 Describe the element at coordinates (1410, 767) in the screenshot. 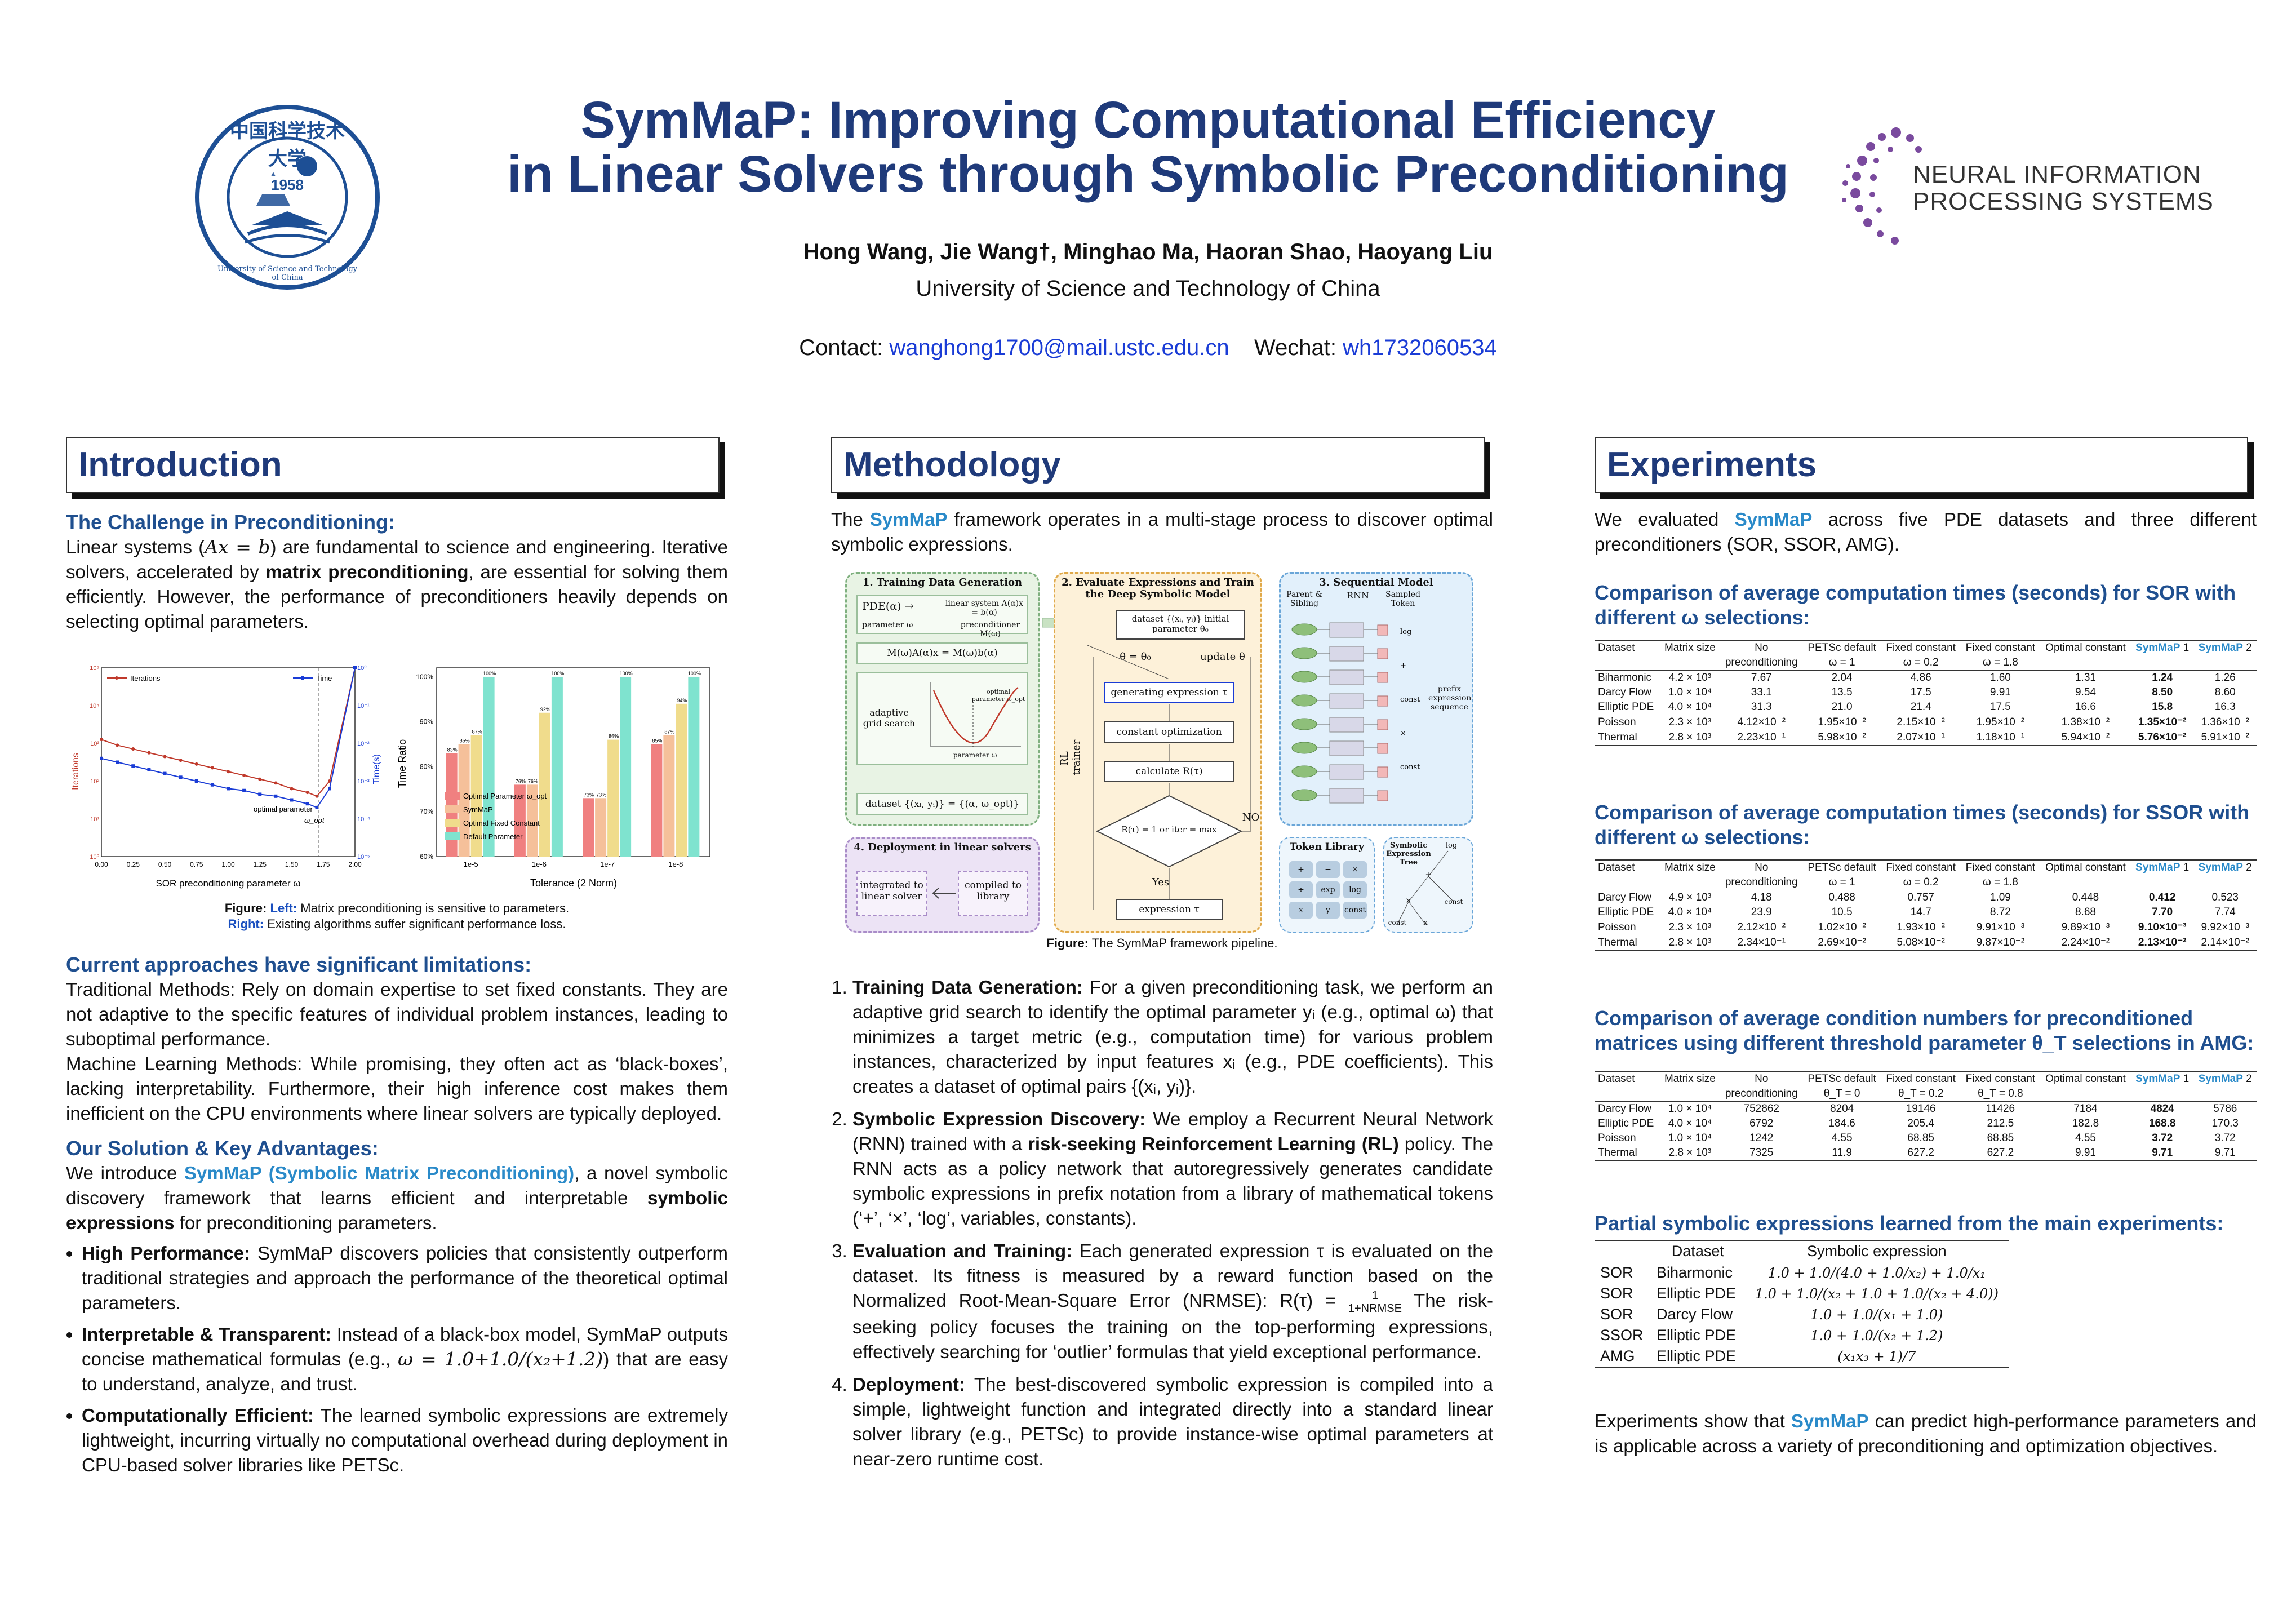

I see `rnn-token: const` at that location.